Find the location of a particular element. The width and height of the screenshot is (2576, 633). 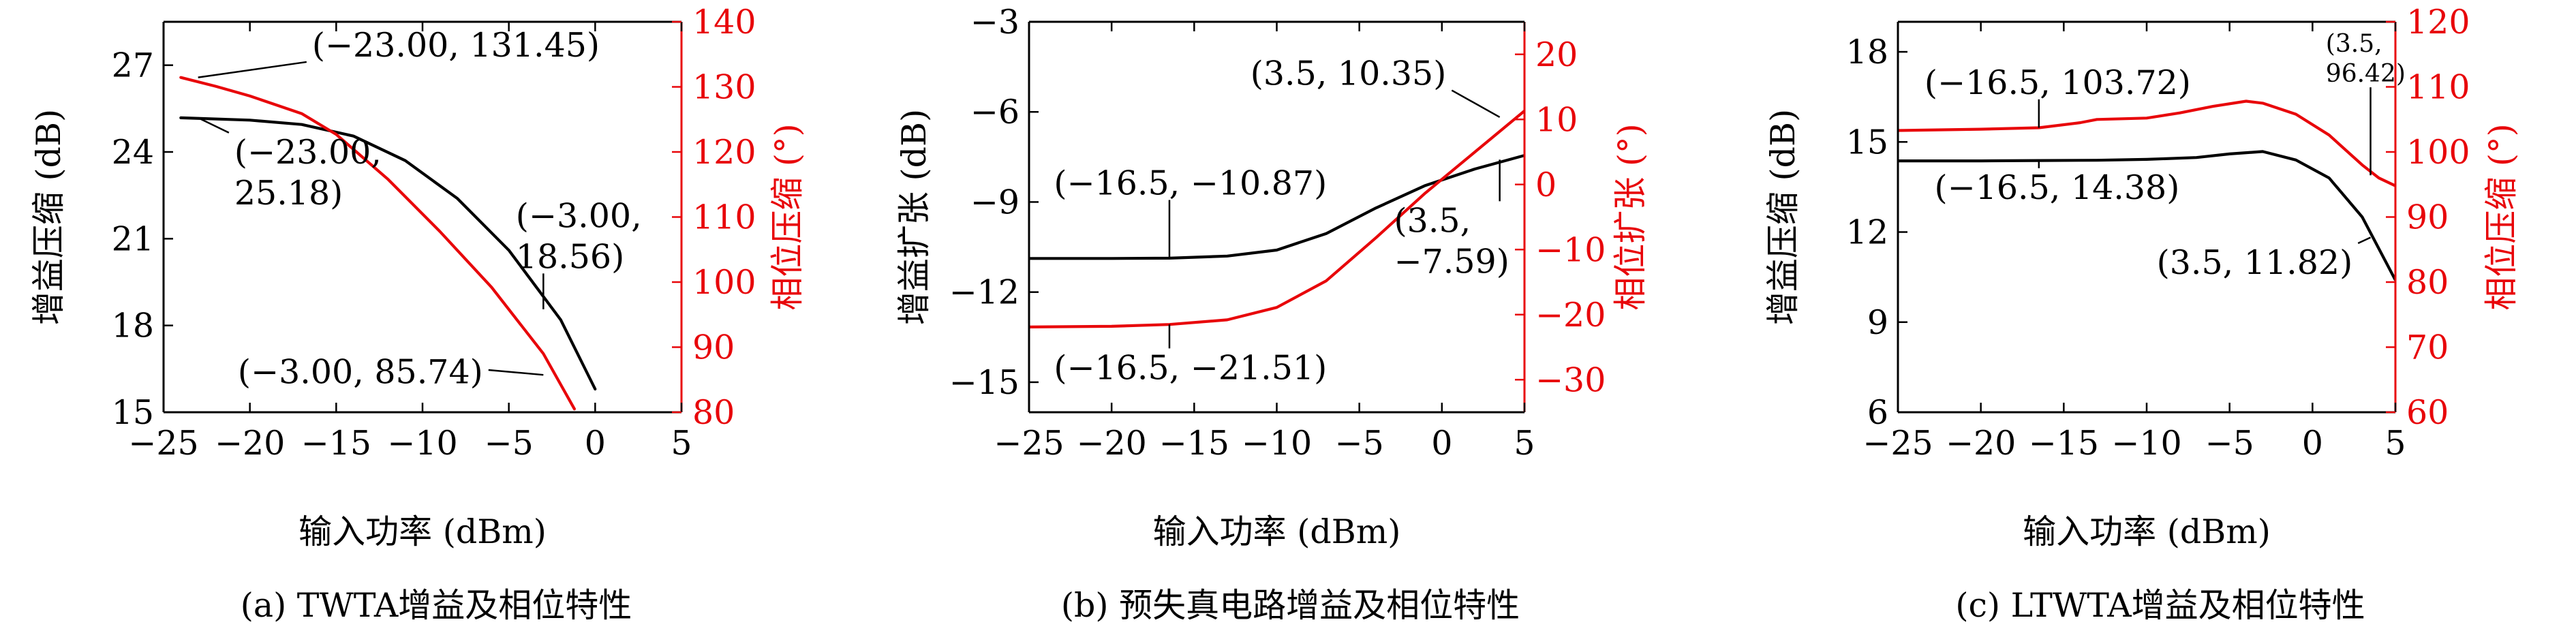

y2-tick-label: 120 is located at coordinates (2438, 22).